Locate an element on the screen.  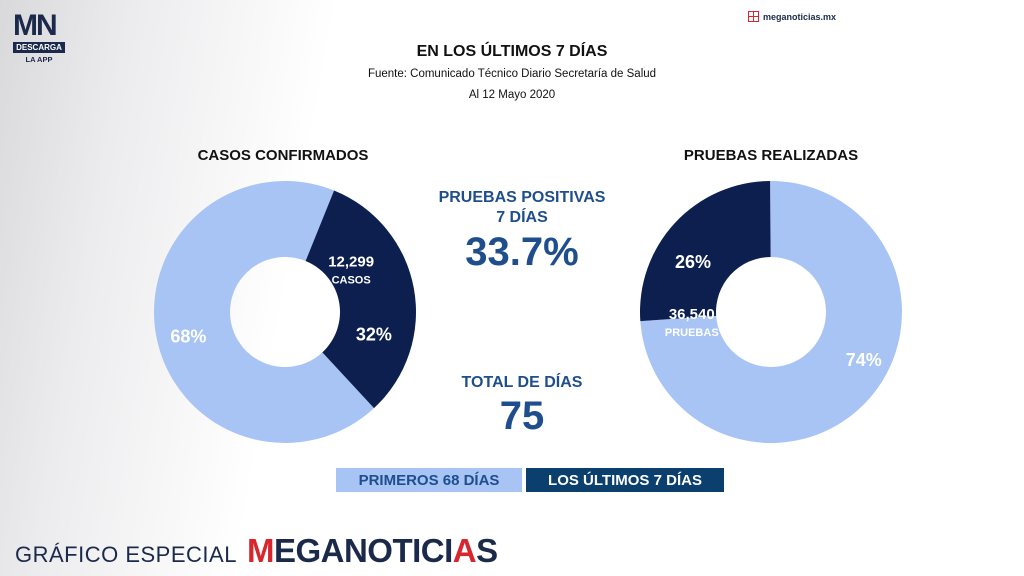
slice-casos-primeros is located at coordinates (264, 311).